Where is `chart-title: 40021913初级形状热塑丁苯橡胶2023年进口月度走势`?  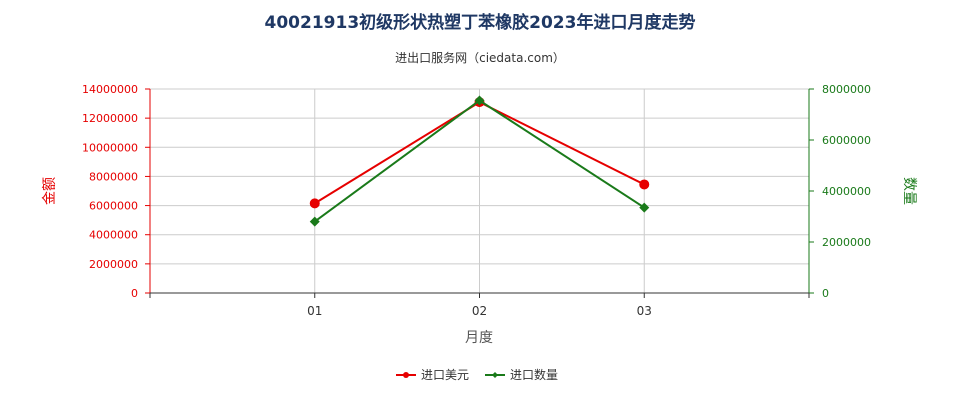
chart-title: 40021913初级形状热塑丁苯橡胶2023年进口月度走势 is located at coordinates (480, 22).